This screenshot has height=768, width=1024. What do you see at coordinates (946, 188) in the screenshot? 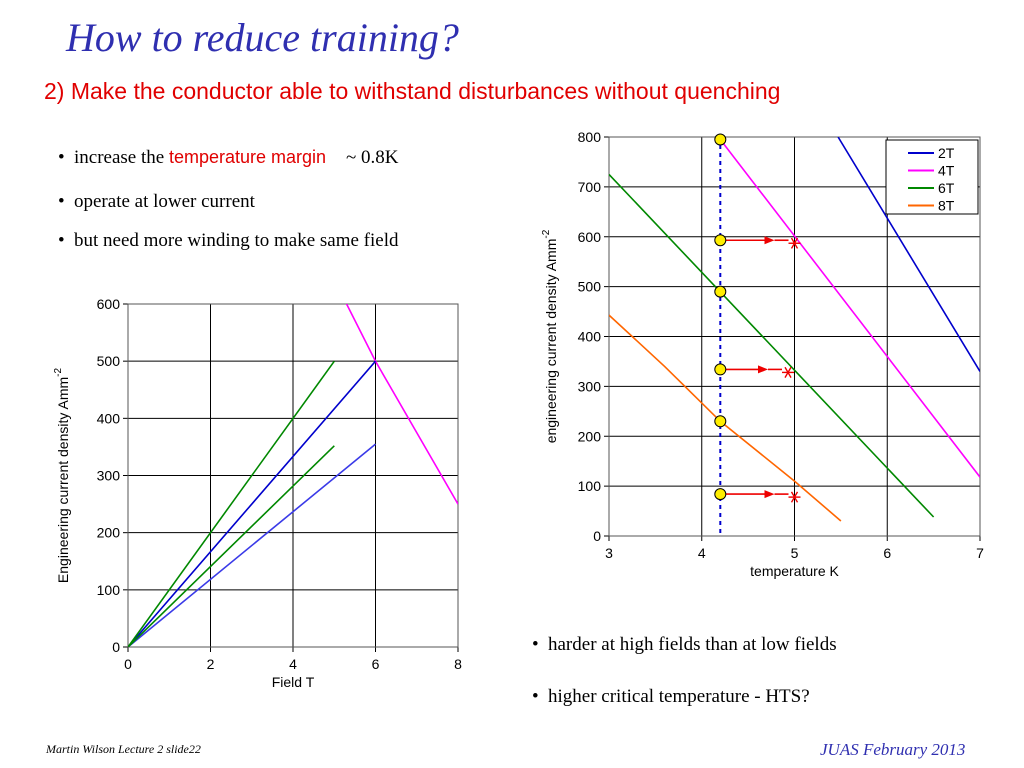
I see `legend-label-6T: 6T` at bounding box center [946, 188].